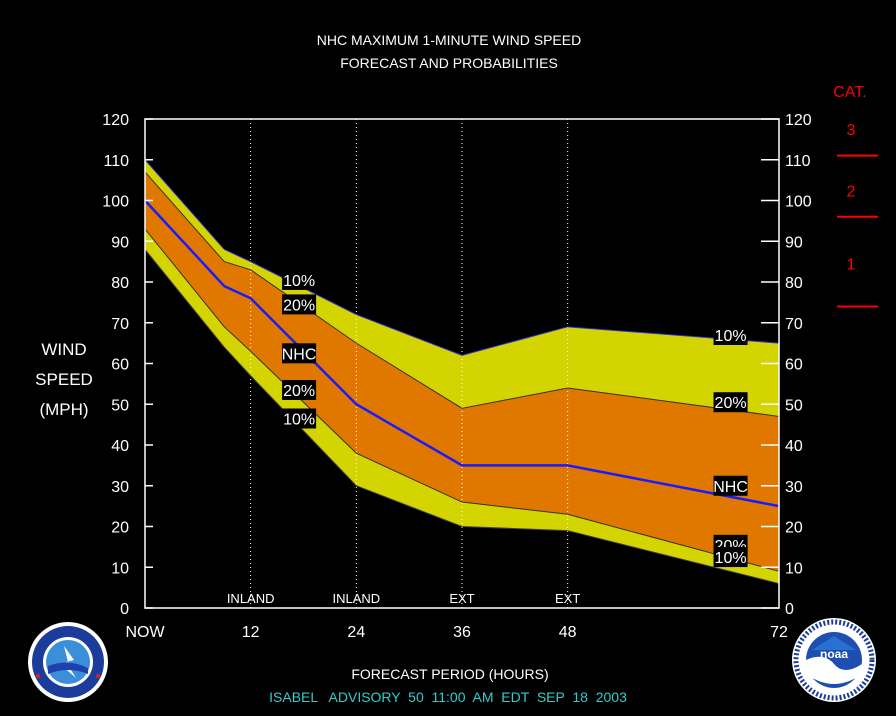 The height and width of the screenshot is (716, 896). What do you see at coordinates (798, 120) in the screenshot?
I see `y-tick-label-right: 120` at bounding box center [798, 120].